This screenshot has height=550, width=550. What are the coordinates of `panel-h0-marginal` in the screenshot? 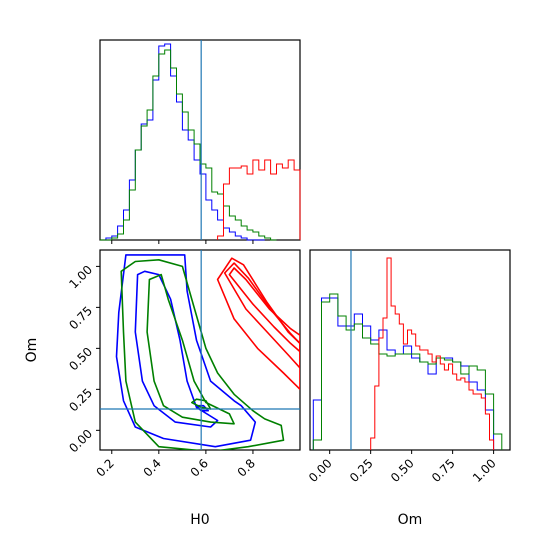 It's located at (200, 141).